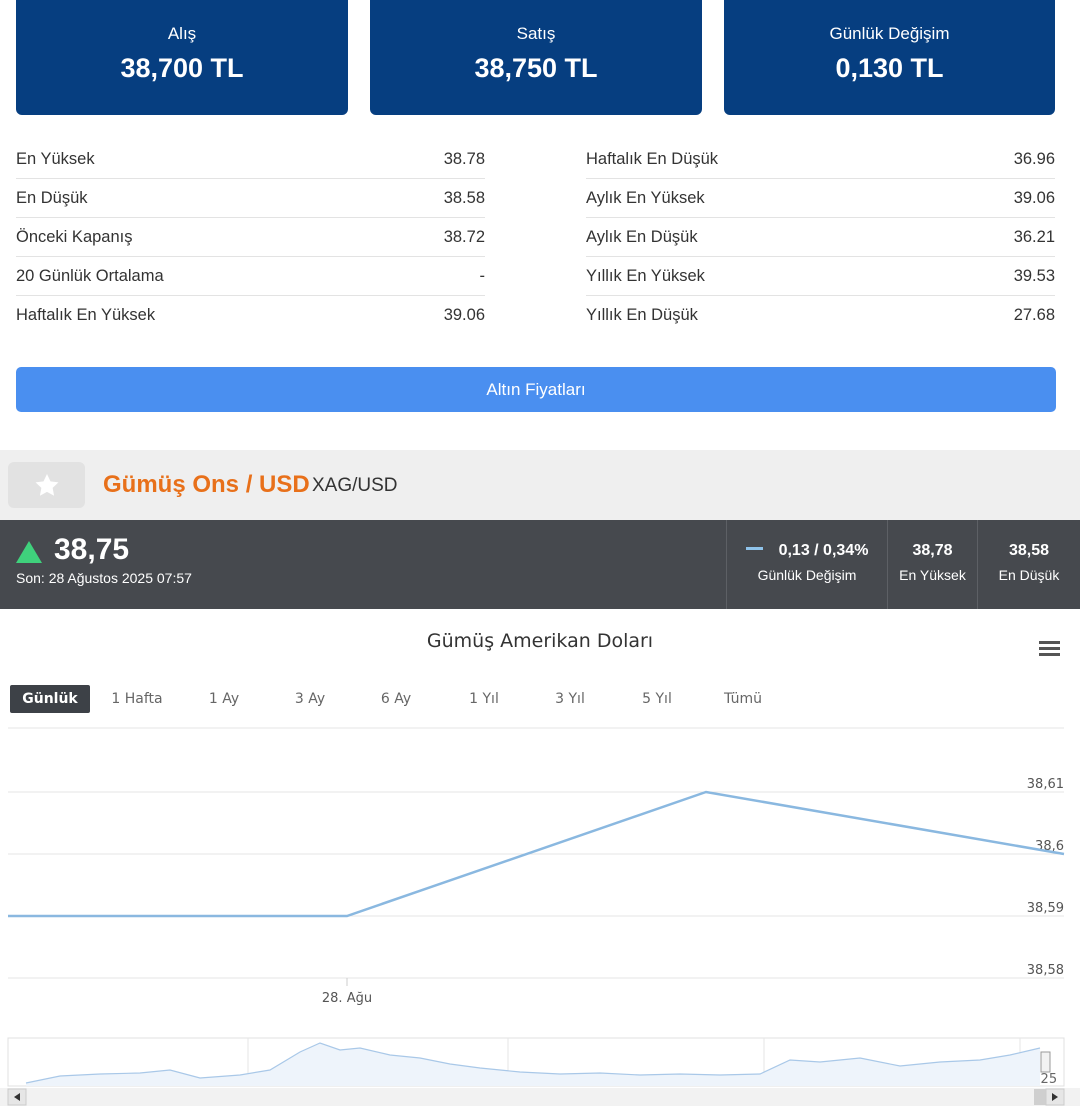 This screenshot has height=1108, width=1080. Describe the element at coordinates (90, 275) in the screenshot. I see `stat-label: 20 Günlük Ortalama` at that location.